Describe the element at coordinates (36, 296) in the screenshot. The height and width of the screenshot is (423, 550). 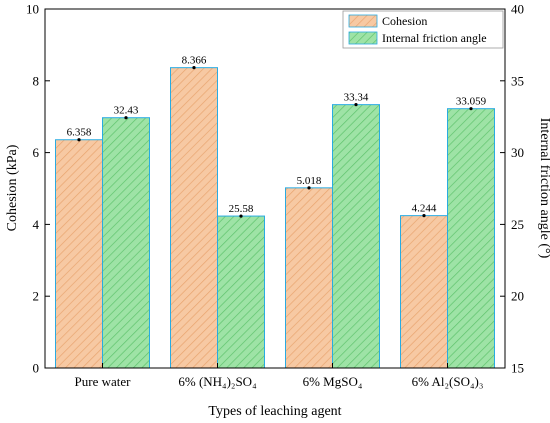
I see `y-tick-label: 2` at that location.